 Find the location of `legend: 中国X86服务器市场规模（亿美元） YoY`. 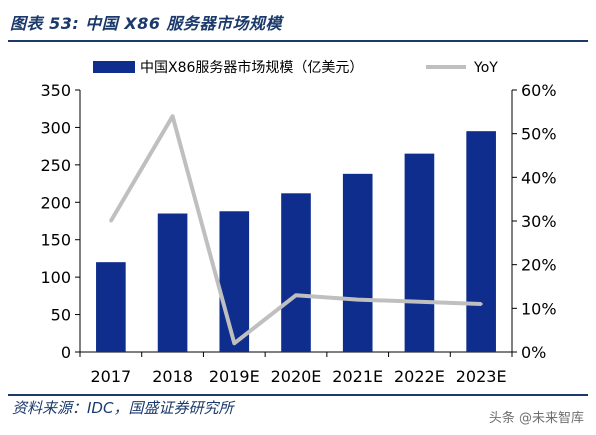

legend: 中国X86服务器市场规模（亿美元） YoY is located at coordinates (295, 67).